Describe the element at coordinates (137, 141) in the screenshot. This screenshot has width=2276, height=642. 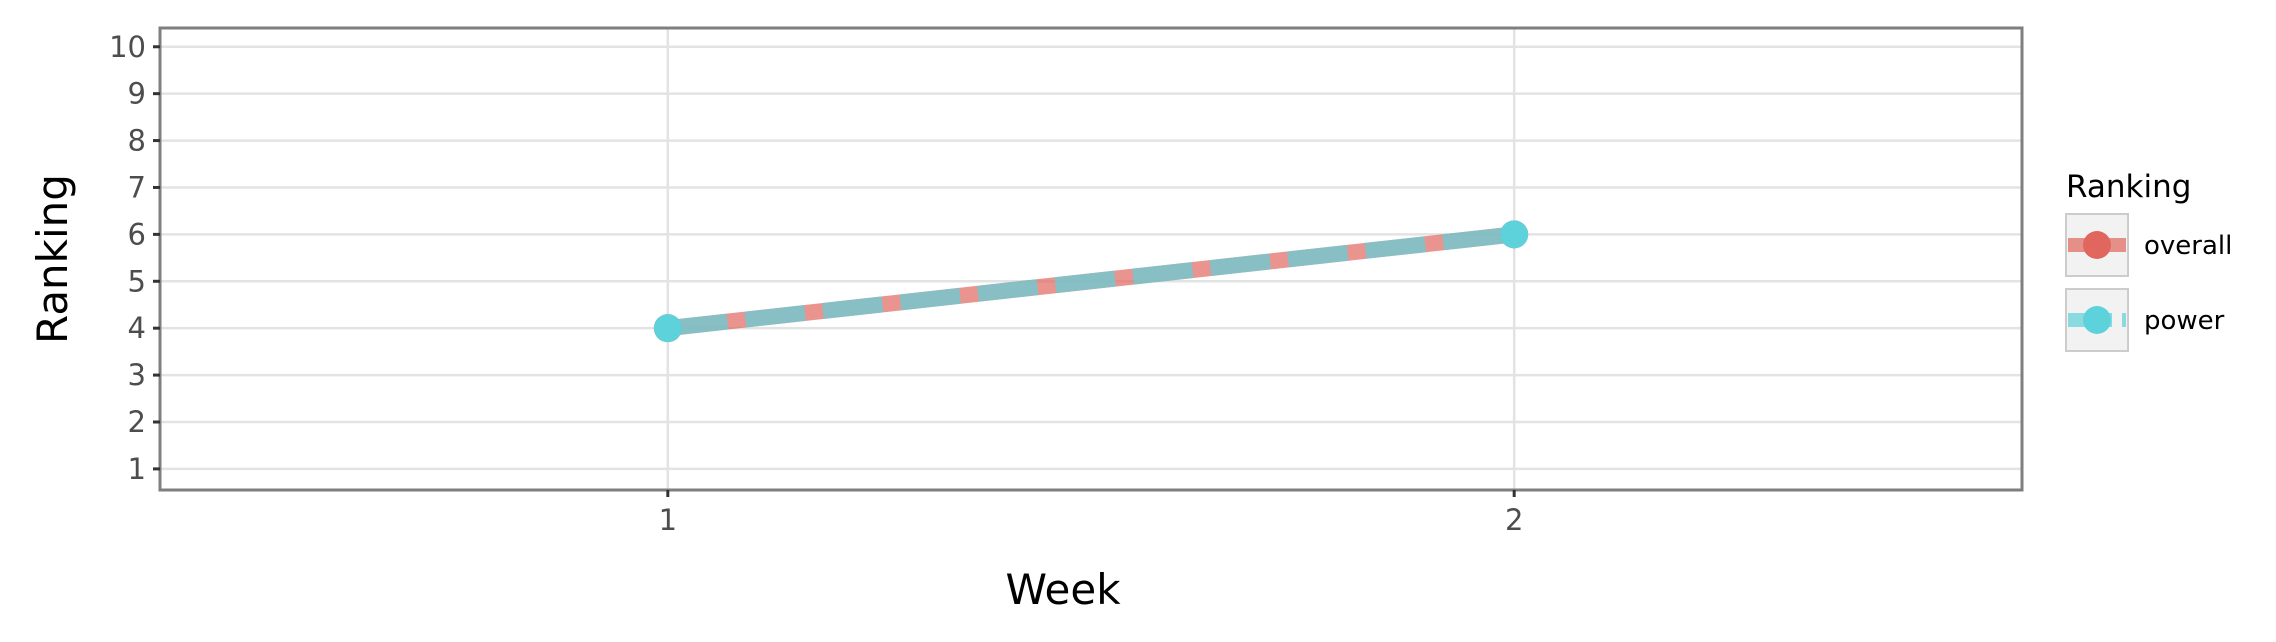
I see `y-tick-label: 8` at that location.